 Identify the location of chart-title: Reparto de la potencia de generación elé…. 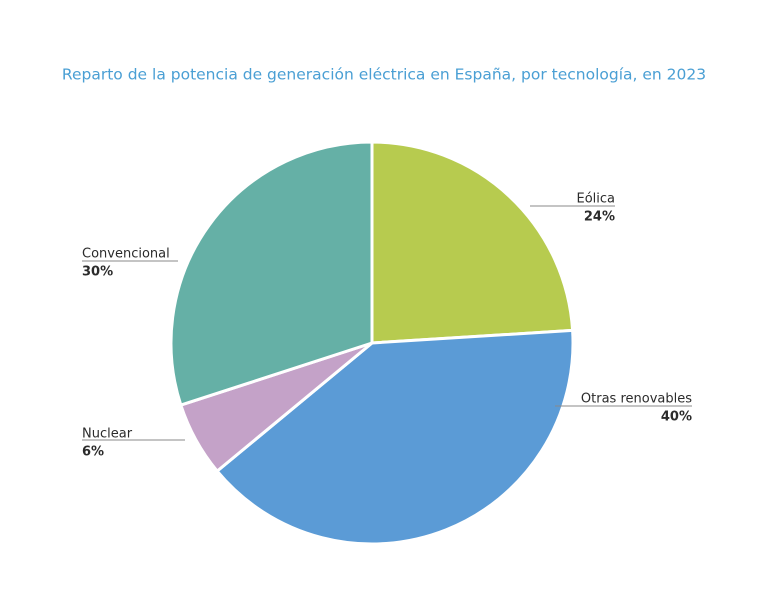
(384, 75).